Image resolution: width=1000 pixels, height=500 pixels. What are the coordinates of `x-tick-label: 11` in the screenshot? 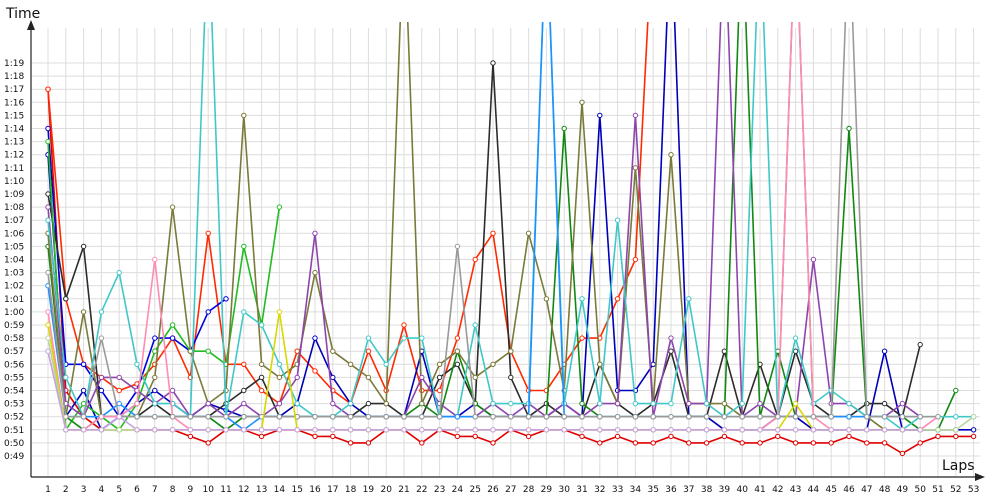 It's located at (225, 490).